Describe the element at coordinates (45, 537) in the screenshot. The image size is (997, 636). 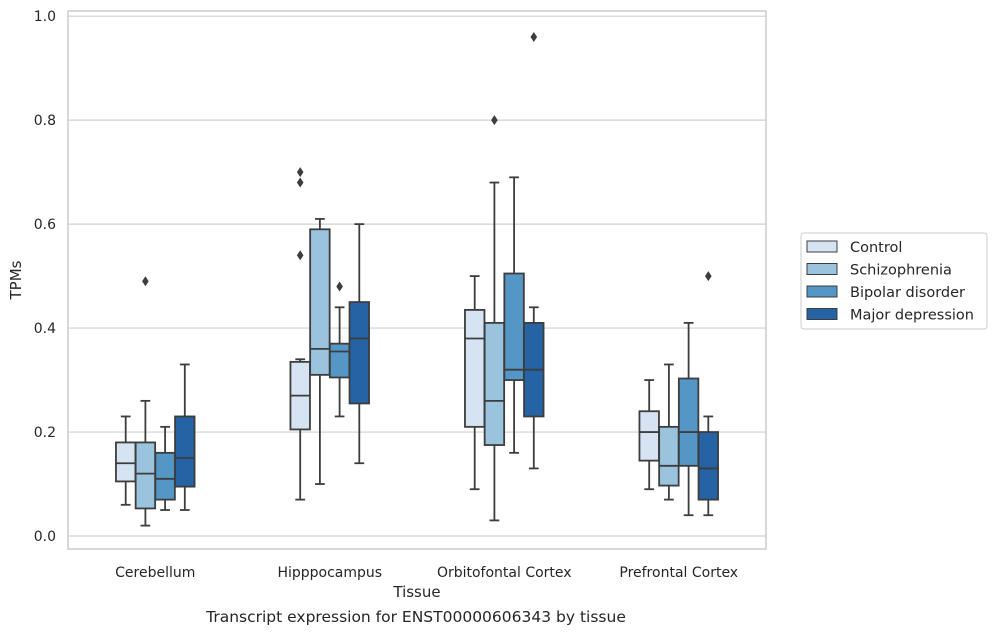
I see `y-tick-label: 0.0` at that location.